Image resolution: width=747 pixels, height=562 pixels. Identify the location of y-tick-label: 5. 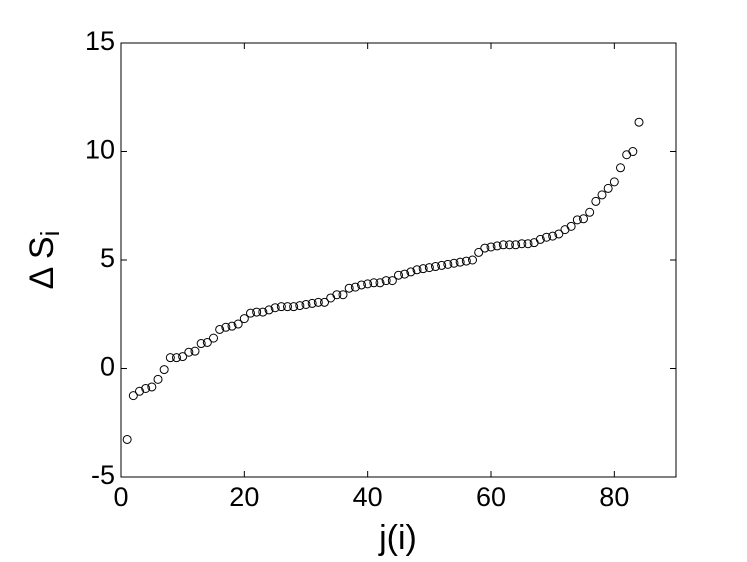
(107, 258).